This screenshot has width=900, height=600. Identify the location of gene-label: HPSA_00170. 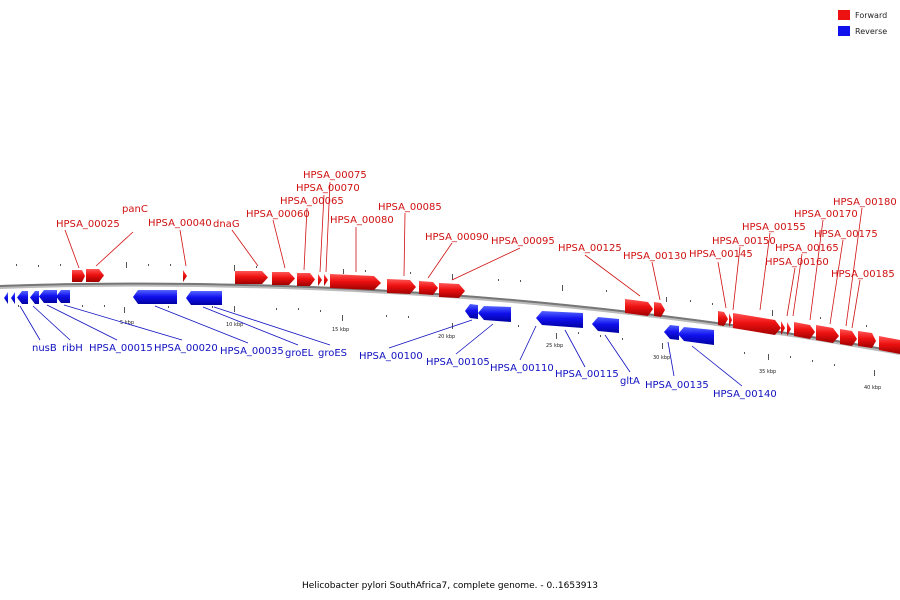
(826, 214).